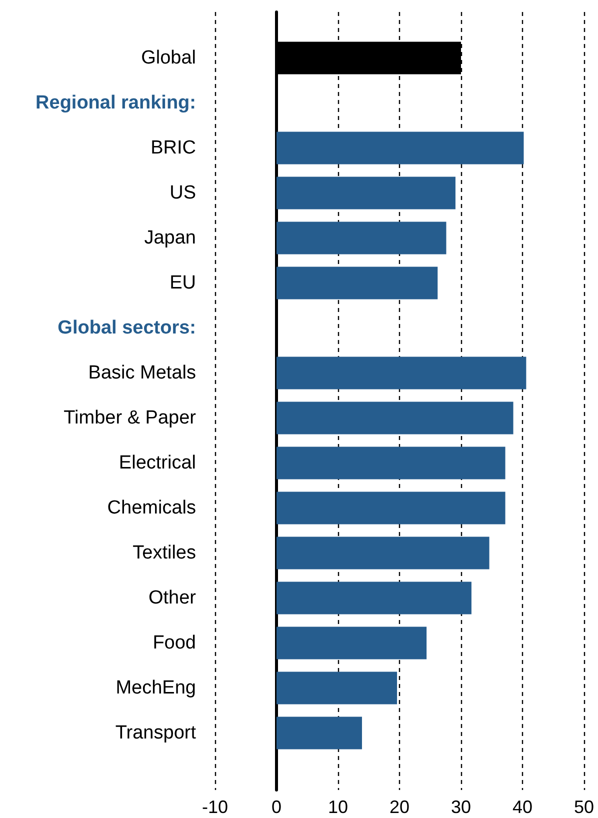 The height and width of the screenshot is (818, 598). I want to click on y-tick-label: BRIC, so click(173, 148).